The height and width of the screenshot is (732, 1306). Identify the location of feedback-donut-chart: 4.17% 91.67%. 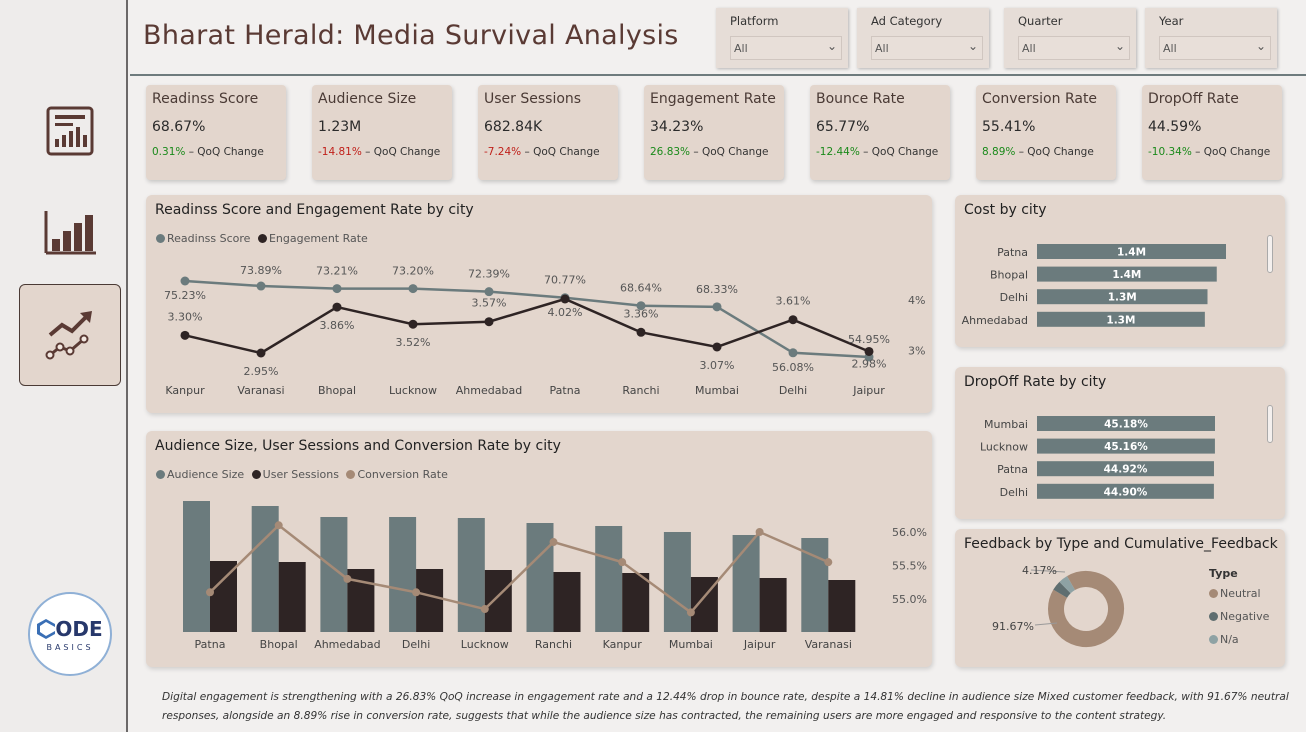
(1120, 598).